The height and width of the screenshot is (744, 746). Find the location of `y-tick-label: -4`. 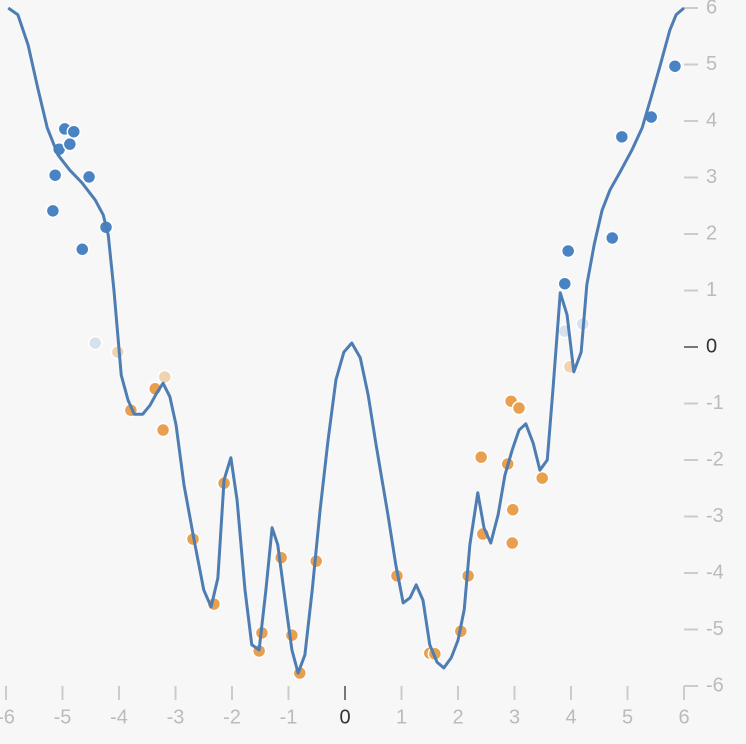

y-tick-label: -4 is located at coordinates (715, 572).